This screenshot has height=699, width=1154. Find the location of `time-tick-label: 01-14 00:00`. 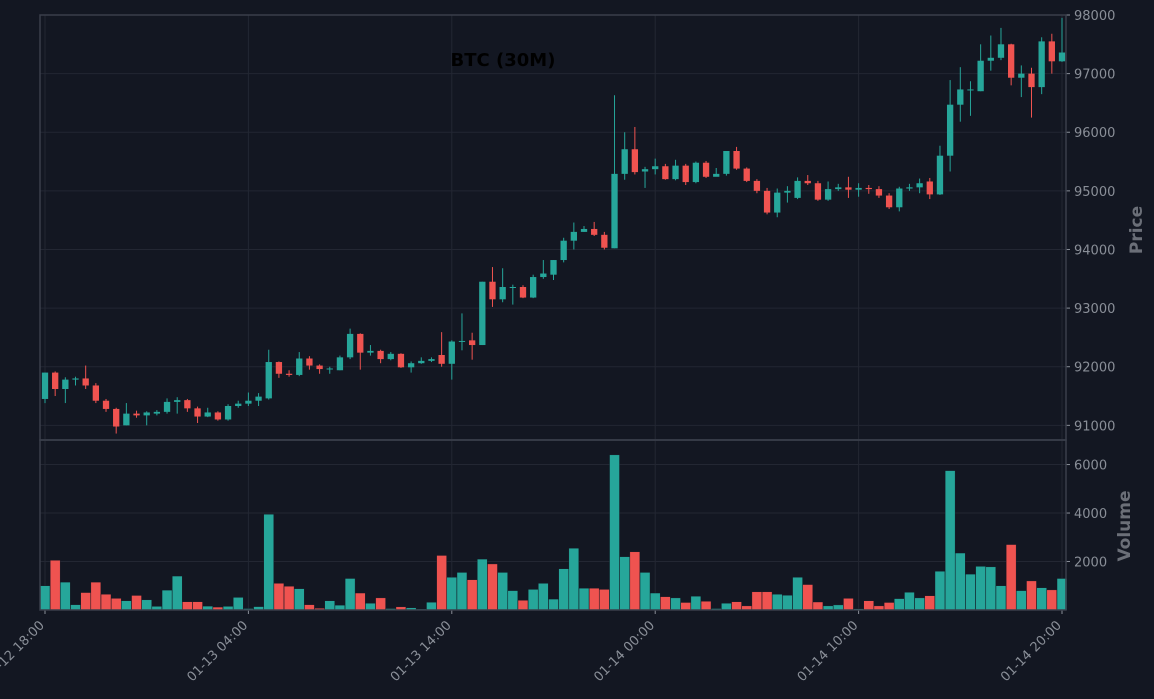

time-tick-label: 01-14 00:00 is located at coordinates (624, 651).